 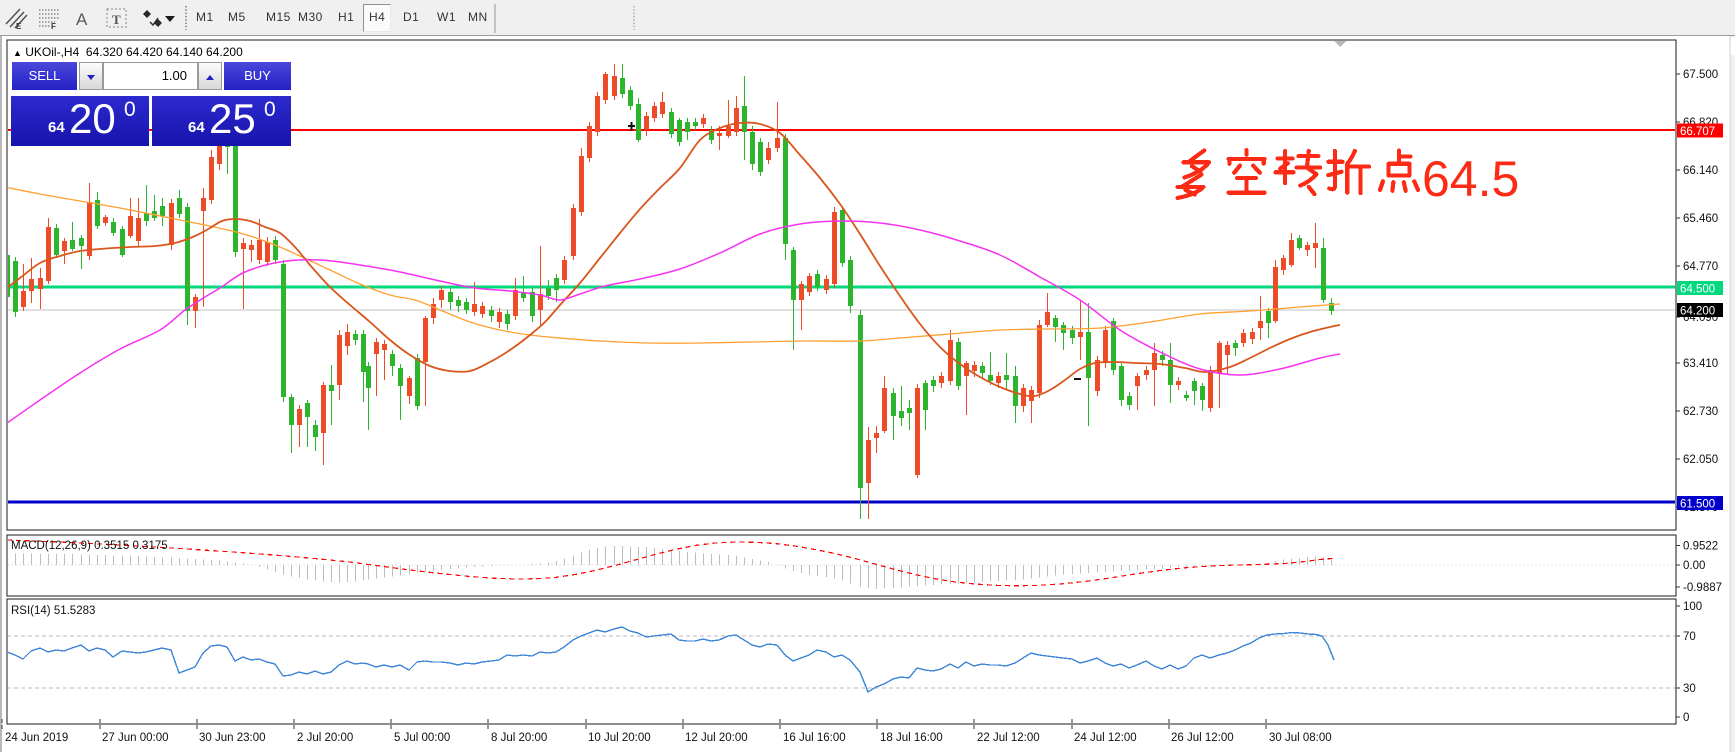 I want to click on svg-text: 30, so click(x=1689, y=689).